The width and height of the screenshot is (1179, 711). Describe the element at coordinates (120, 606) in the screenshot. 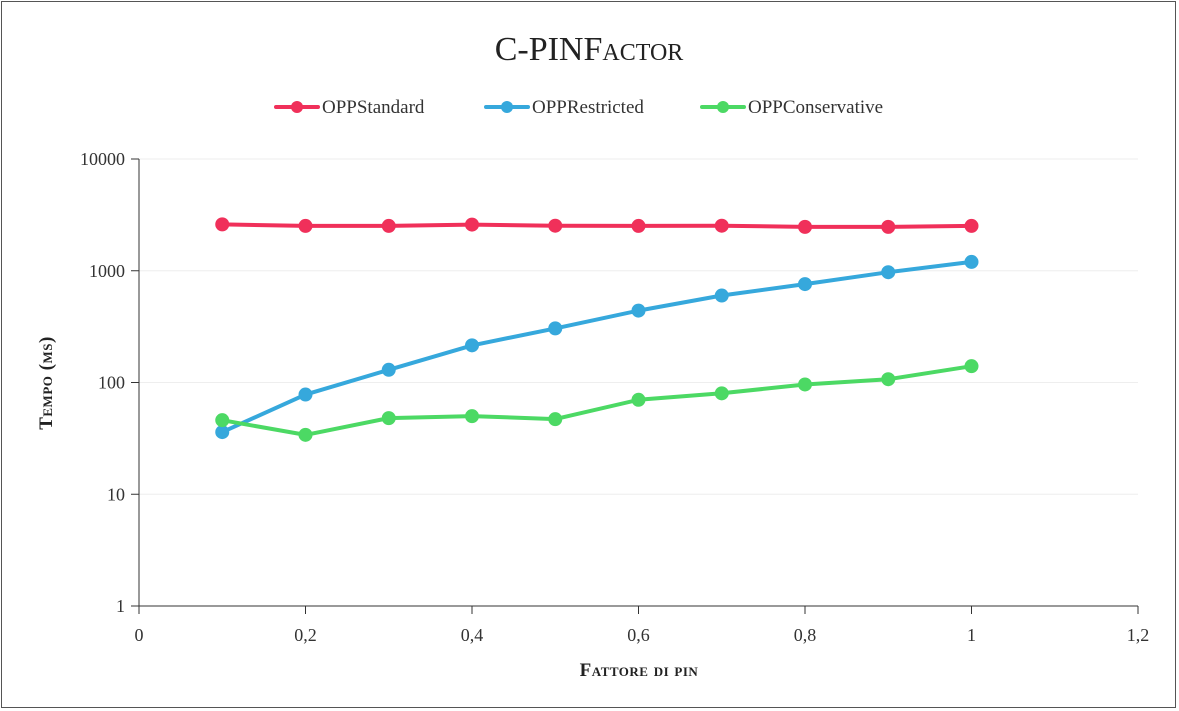

I see `y-tick-label: 1` at that location.